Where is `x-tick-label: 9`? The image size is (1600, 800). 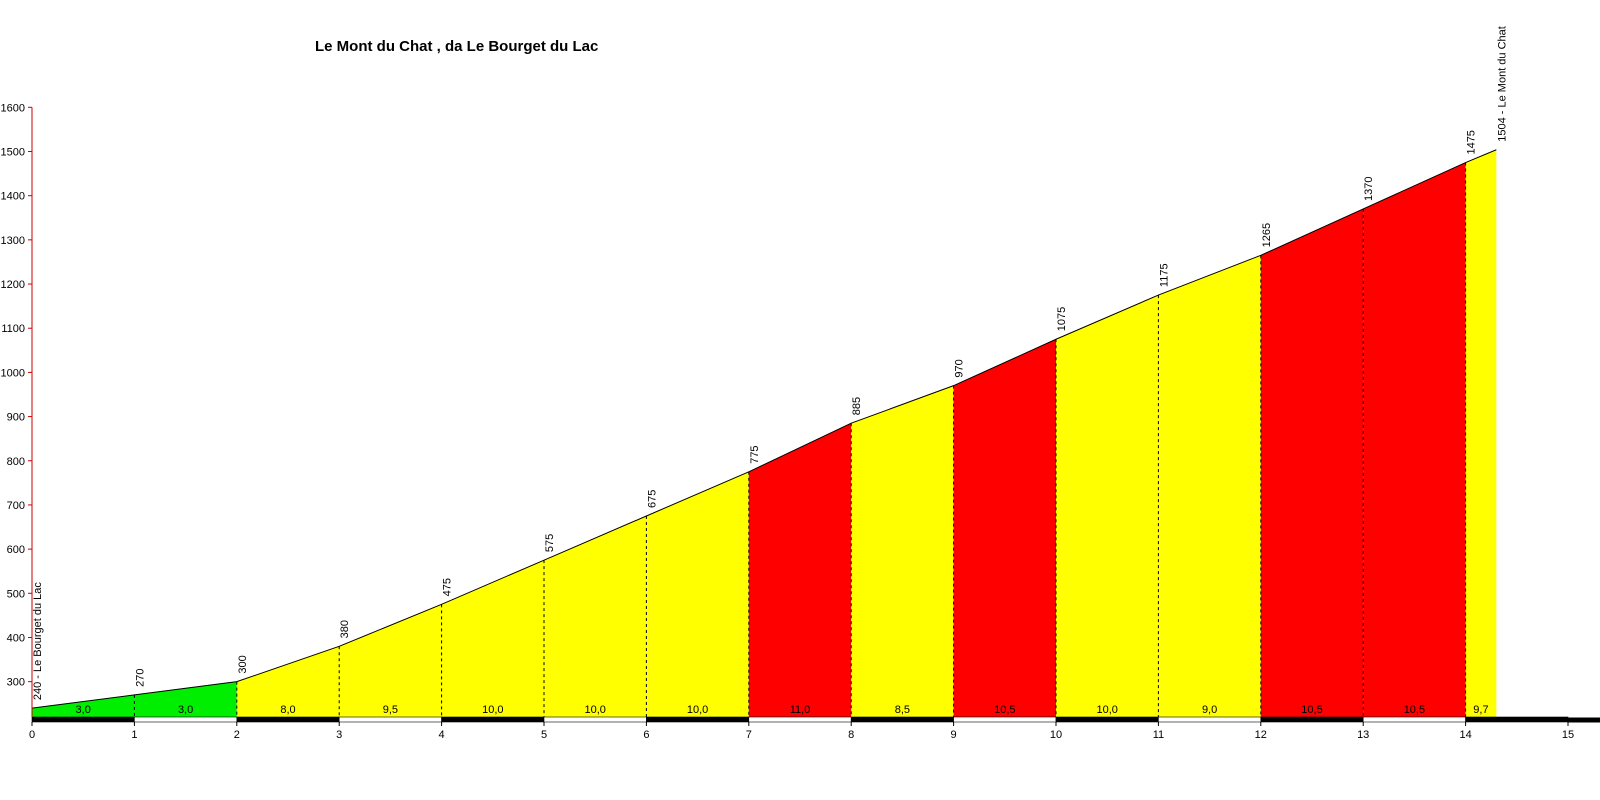 x-tick-label: 9 is located at coordinates (954, 735).